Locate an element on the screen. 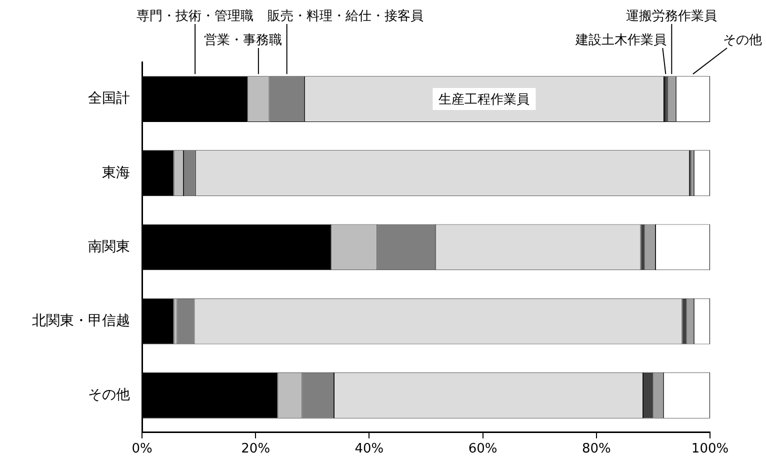  text: 建設土木作業員 is located at coordinates (620, 40).